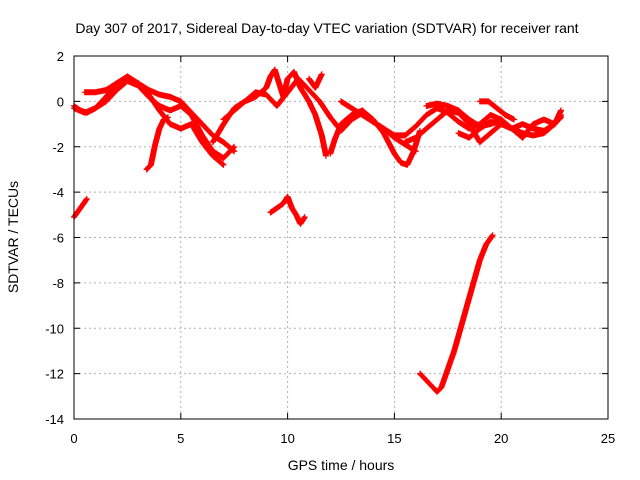 The width and height of the screenshot is (640, 480). I want to click on x-tick-label: 5, so click(180, 438).